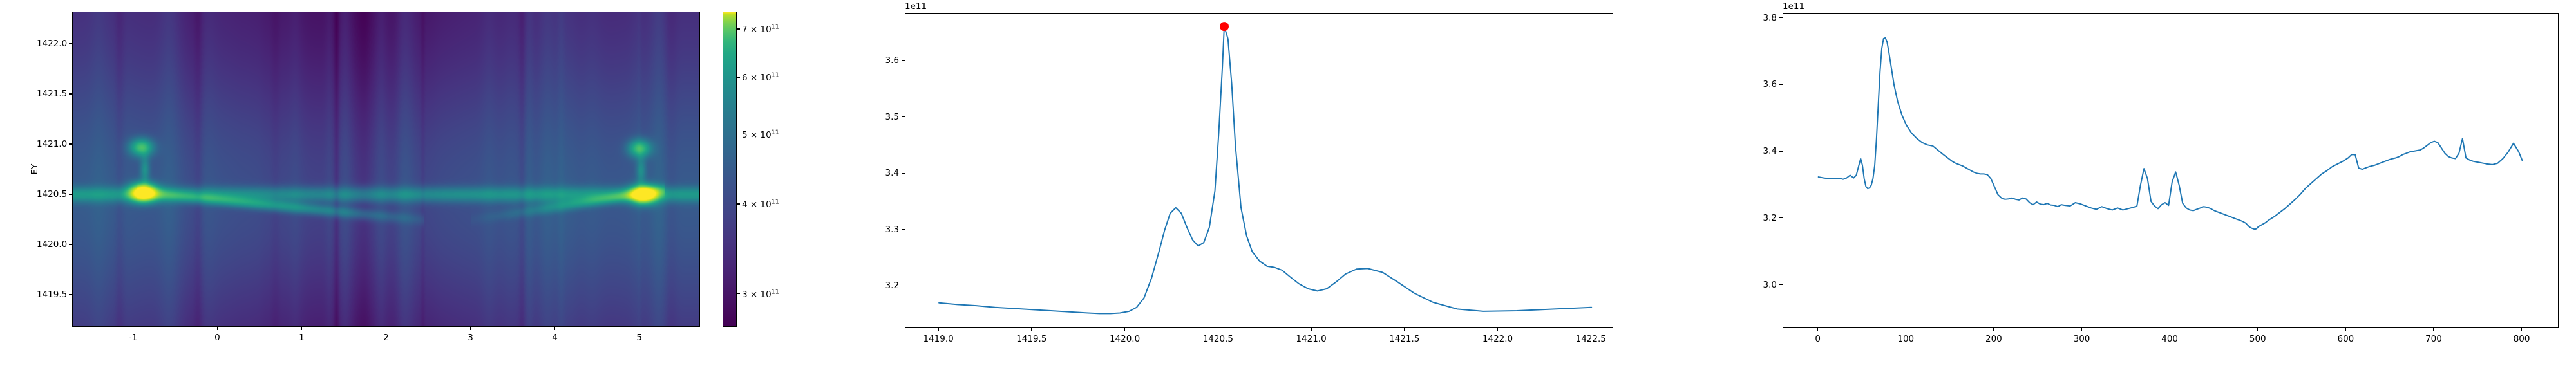  I want to click on xtick-label: 0, so click(1818, 339).